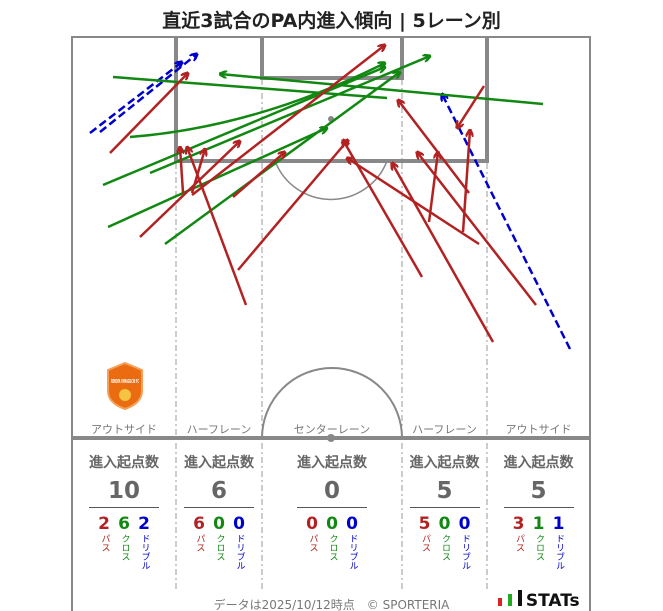 The image size is (663, 611). I want to click on stat-total: 6, so click(219, 493).